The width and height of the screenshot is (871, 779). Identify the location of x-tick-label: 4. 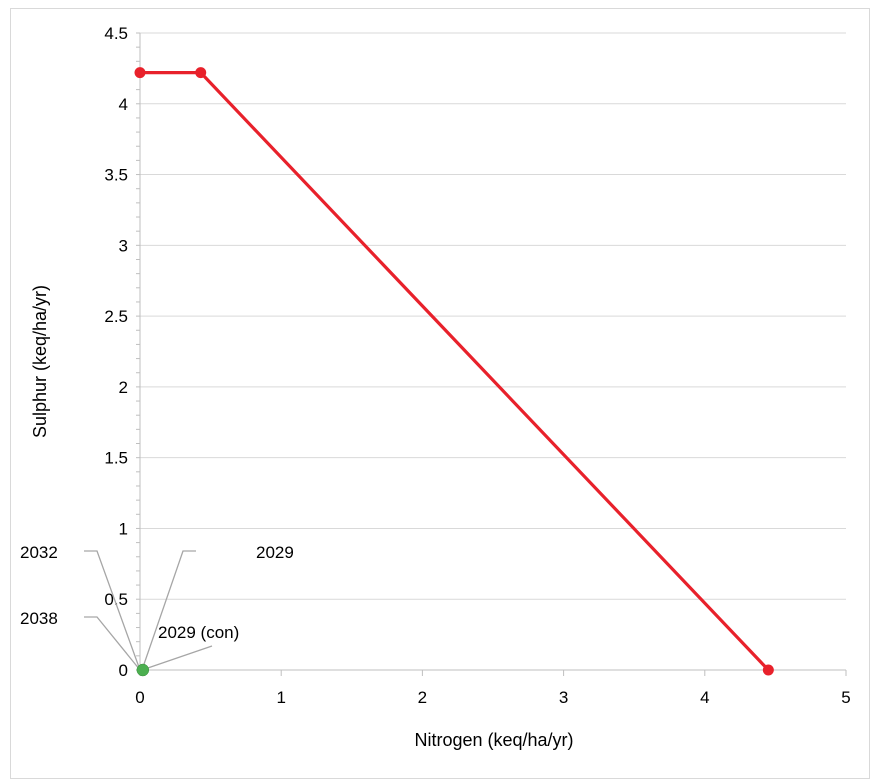
(704, 697).